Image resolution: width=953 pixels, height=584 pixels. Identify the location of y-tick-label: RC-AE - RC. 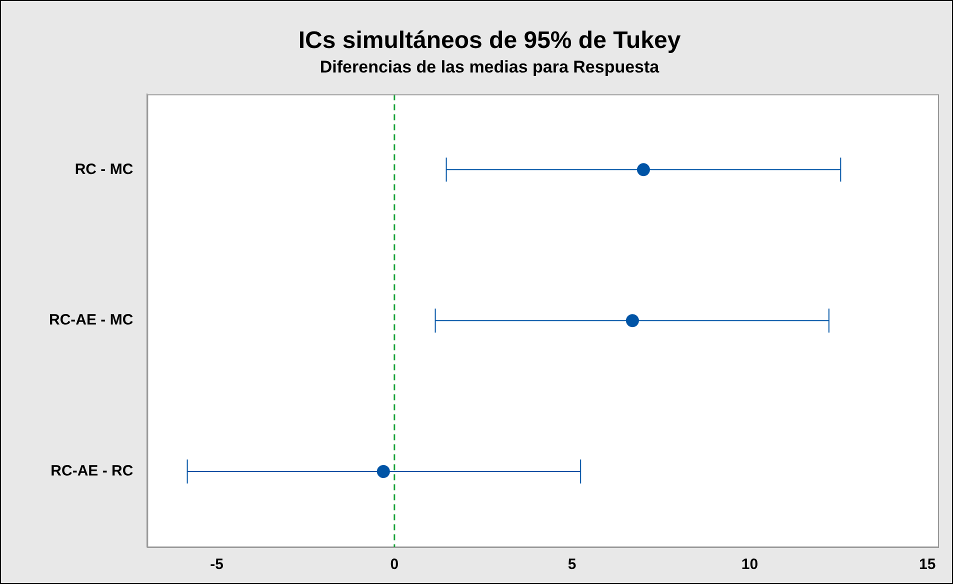
(92, 471).